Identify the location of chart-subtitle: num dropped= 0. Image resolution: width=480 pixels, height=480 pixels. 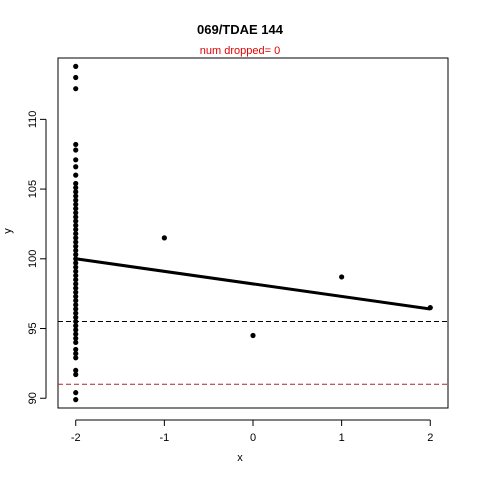
(240, 51).